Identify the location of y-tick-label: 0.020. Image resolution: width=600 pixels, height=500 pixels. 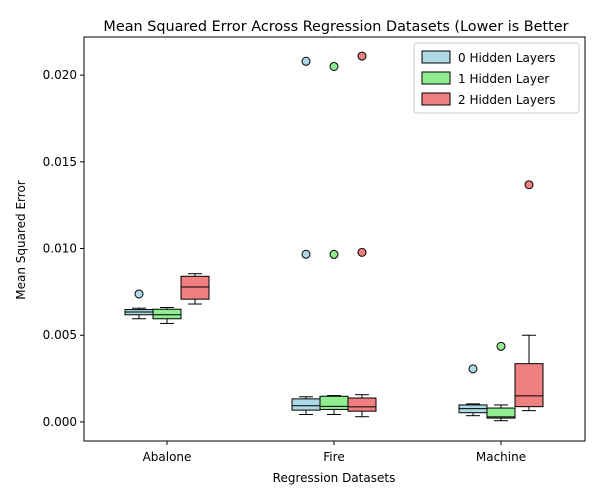
(60, 75).